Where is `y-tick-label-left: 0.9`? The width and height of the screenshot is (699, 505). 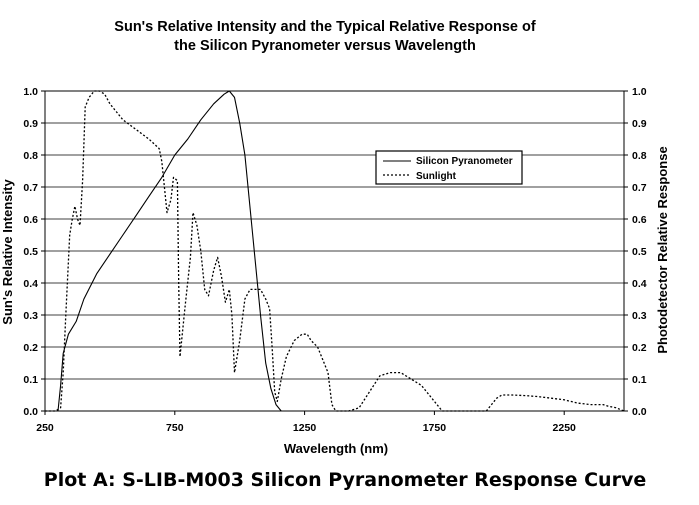
y-tick-label-left: 0.9 is located at coordinates (30, 124).